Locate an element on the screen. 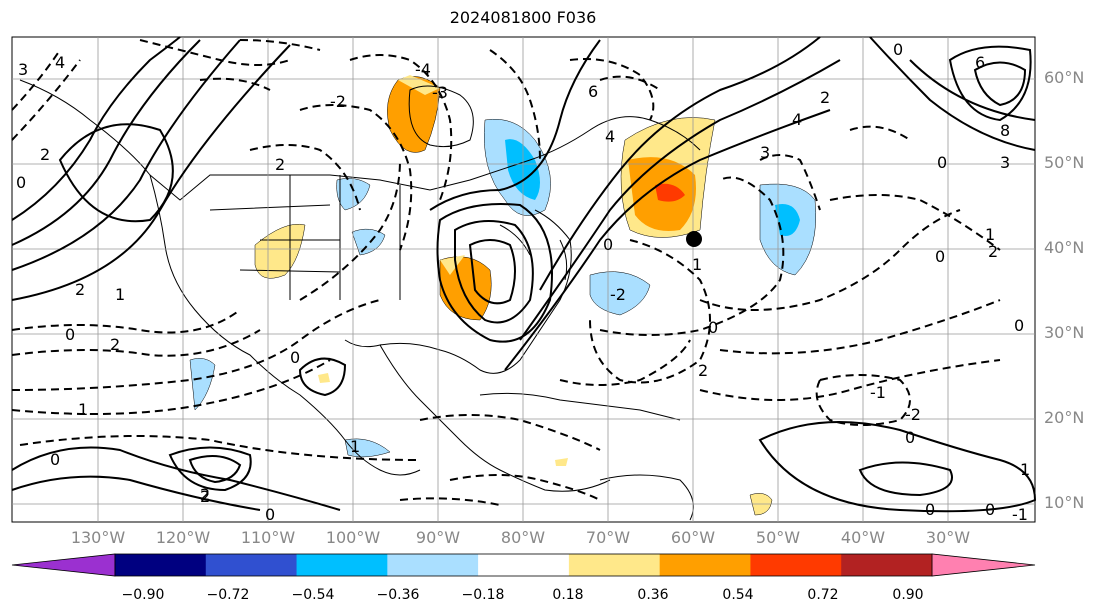 This screenshot has width=1105, height=615. shade-southeast-orange is located at coordinates (465, 288).